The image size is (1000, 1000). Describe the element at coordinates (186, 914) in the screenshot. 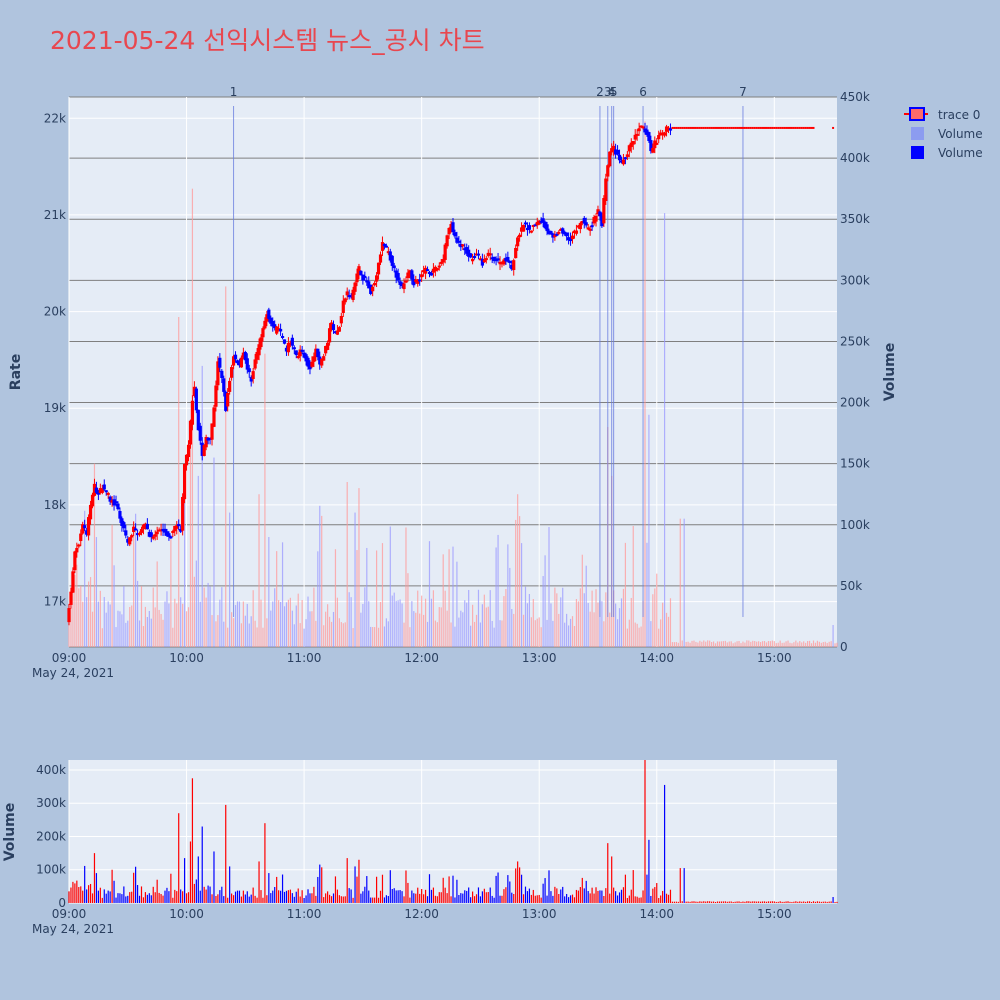

I see `lower-time-tick-label: 10:00` at that location.